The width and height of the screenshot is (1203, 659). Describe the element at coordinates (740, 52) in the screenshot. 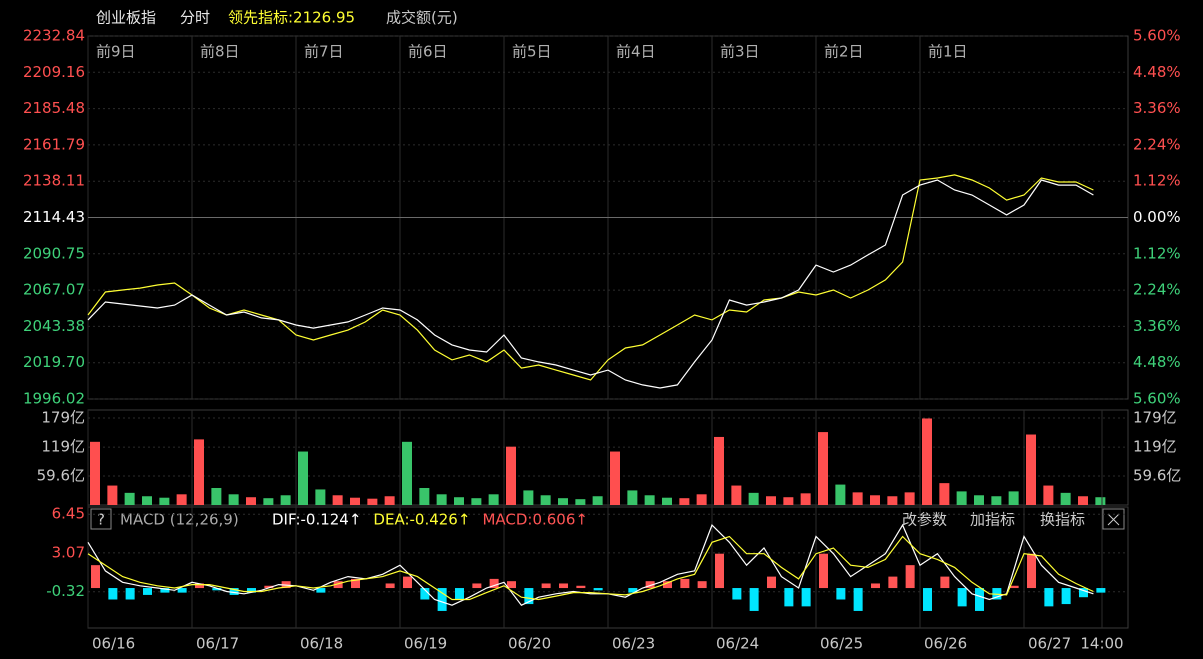

I see `x-tick-label: 前3日` at that location.